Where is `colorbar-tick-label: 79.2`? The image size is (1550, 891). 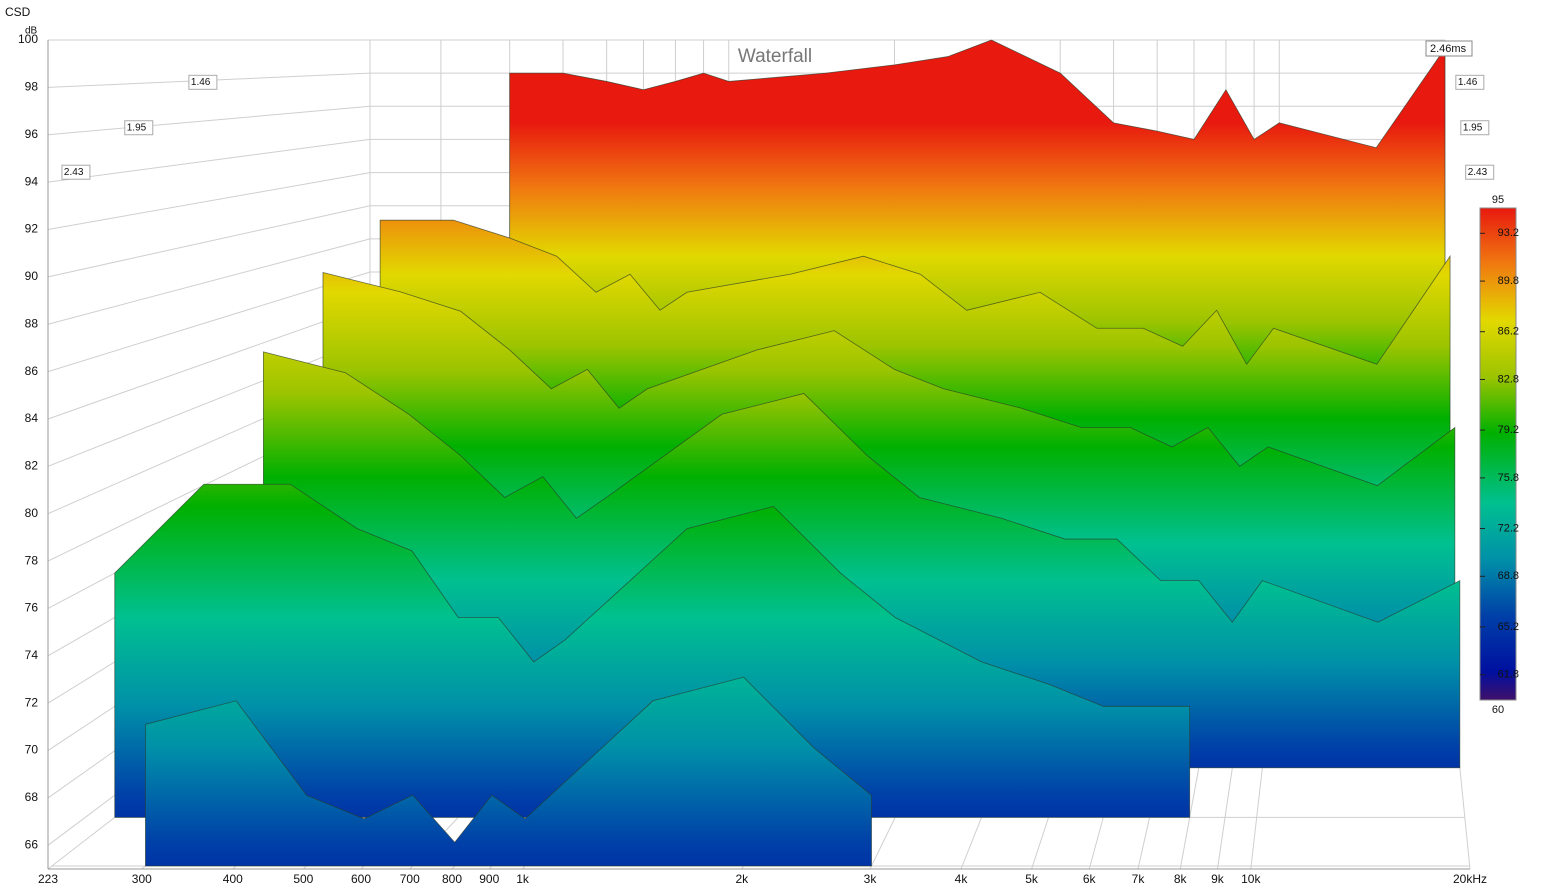 colorbar-tick-label: 79.2 is located at coordinates (1508, 430).